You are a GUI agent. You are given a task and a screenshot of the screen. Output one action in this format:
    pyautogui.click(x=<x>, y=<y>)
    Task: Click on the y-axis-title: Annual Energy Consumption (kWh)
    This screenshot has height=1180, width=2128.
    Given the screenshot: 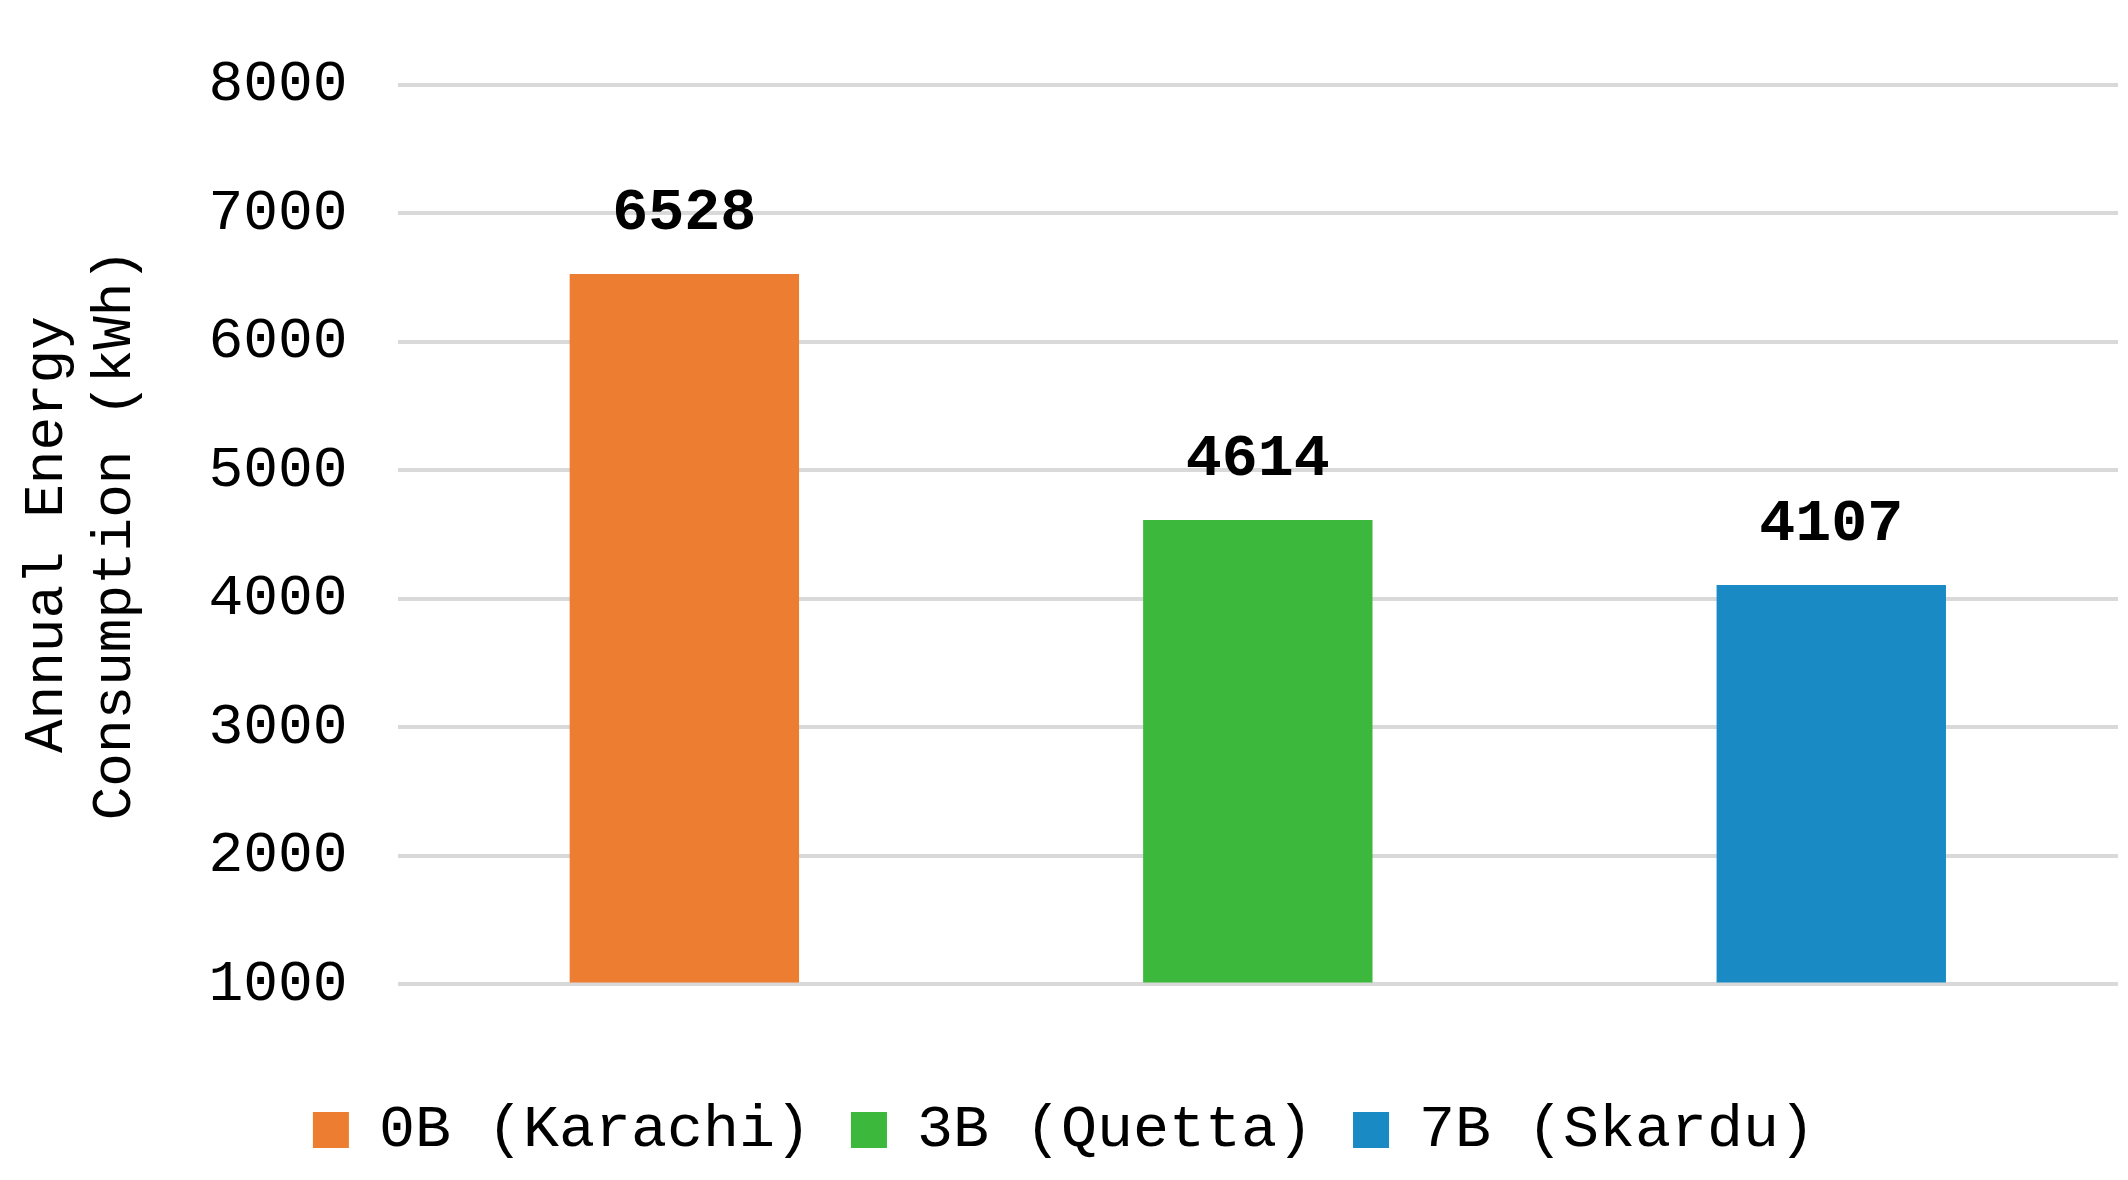 What is the action you would take?
    pyautogui.click(x=81, y=534)
    